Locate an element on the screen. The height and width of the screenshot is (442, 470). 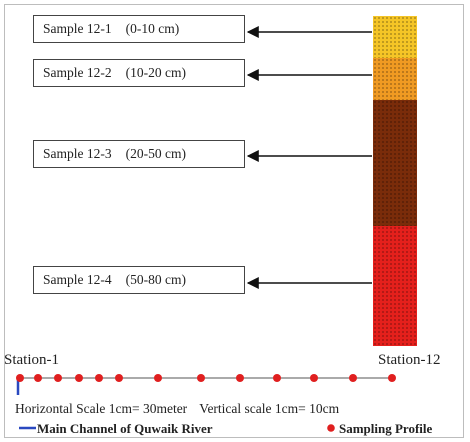
legend-channel-label: Main Channel of Quwaik River is located at coordinates (125, 428).